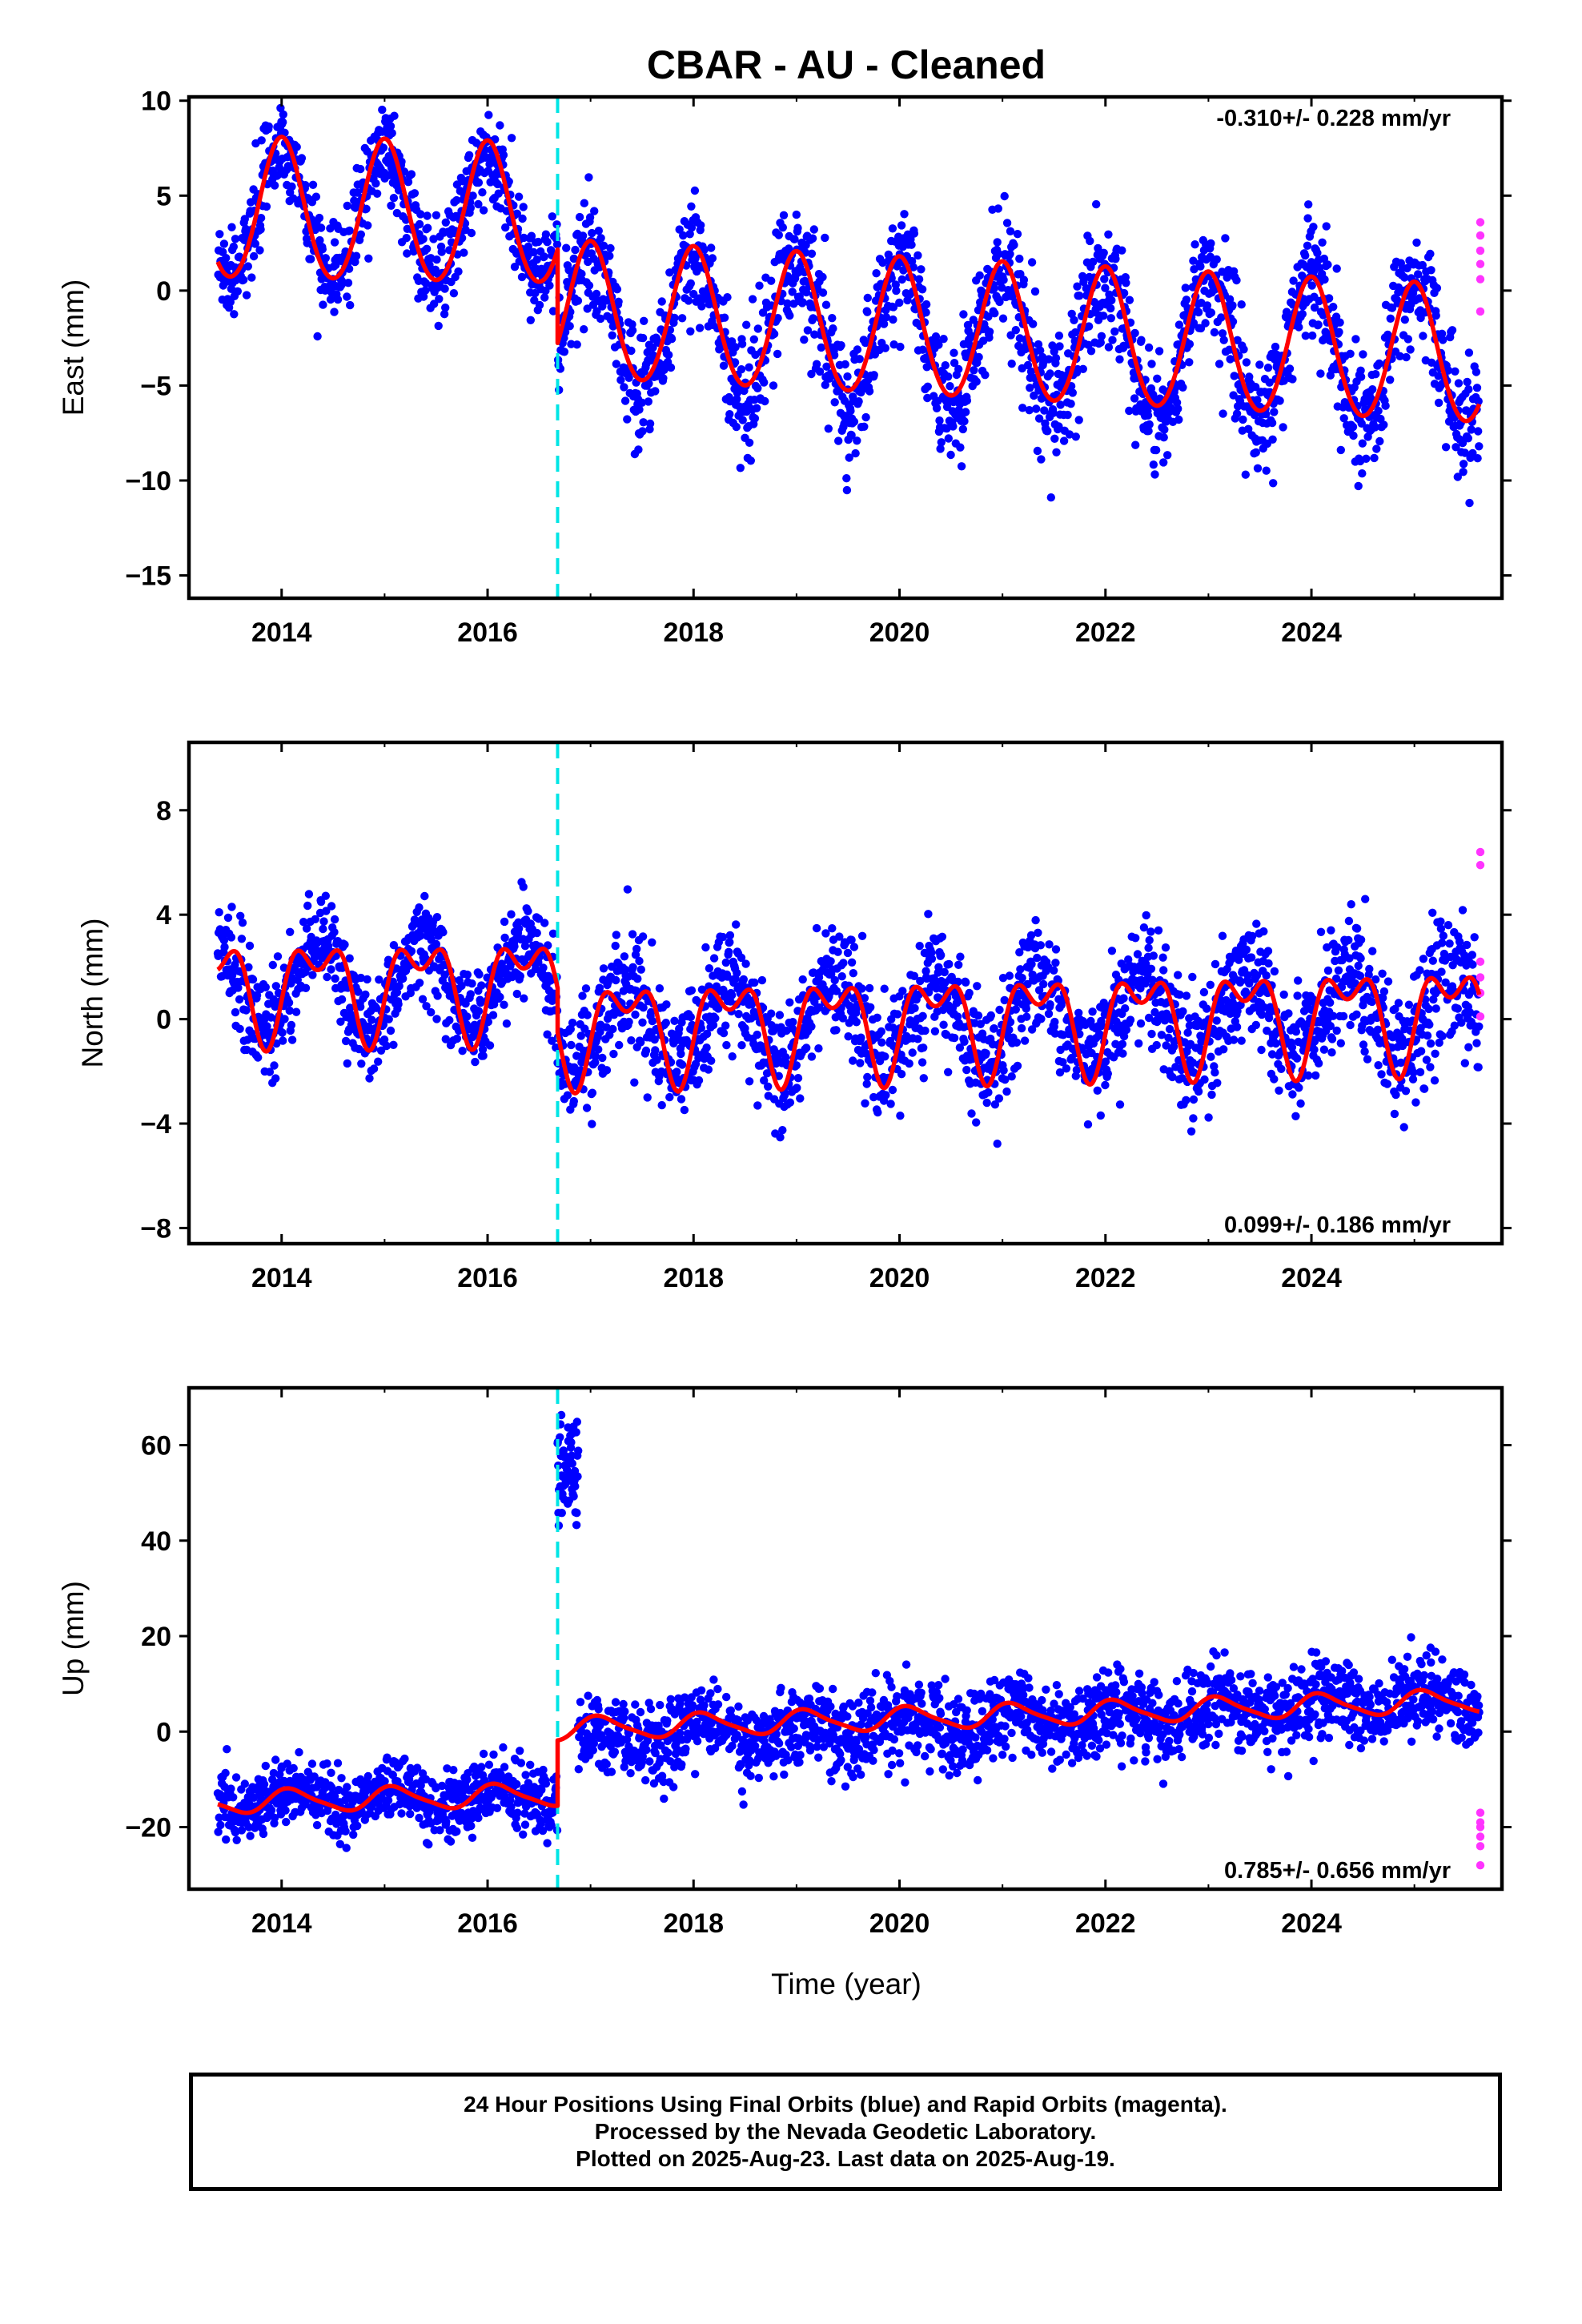  What do you see at coordinates (900, 632) in the screenshot?
I see `x-tick-label: 2020` at bounding box center [900, 632].